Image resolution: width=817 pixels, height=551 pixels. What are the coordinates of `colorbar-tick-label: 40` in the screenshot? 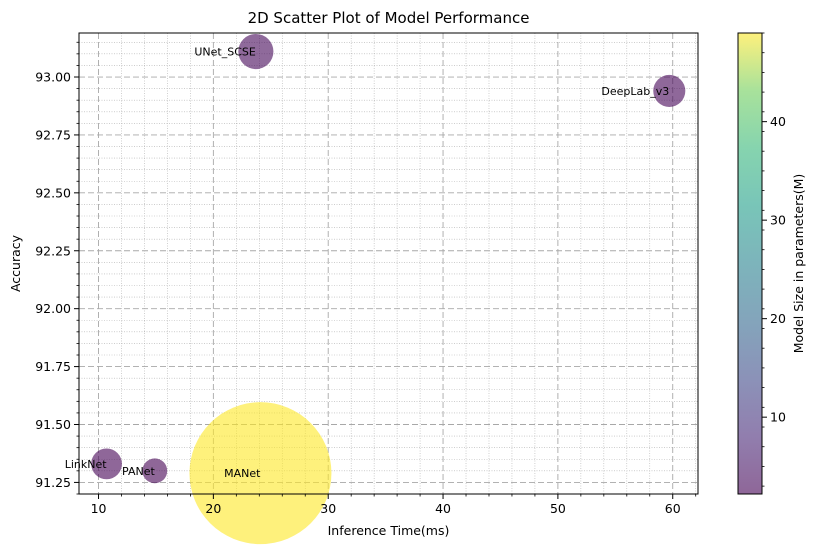 It's located at (778, 121).